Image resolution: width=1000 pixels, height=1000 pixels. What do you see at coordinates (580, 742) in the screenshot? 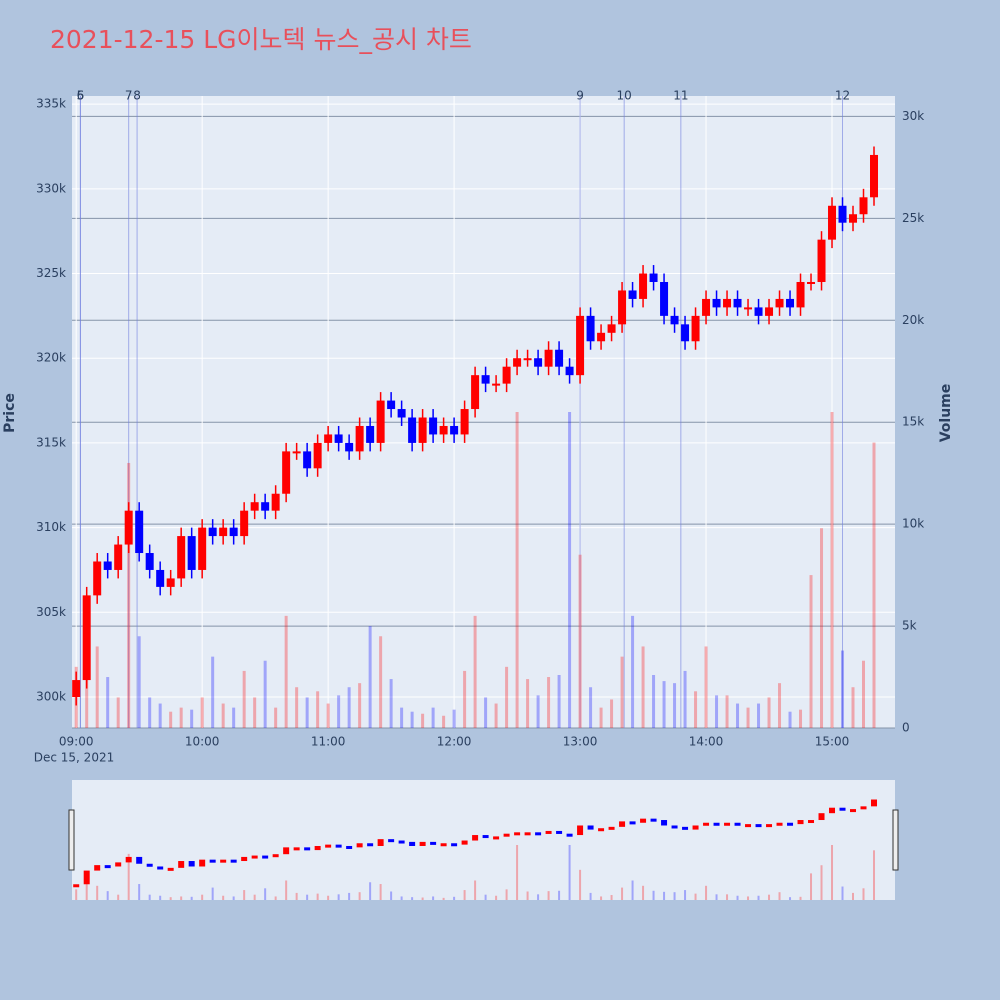
I see `x-tick-label: 13:00` at bounding box center [580, 742].